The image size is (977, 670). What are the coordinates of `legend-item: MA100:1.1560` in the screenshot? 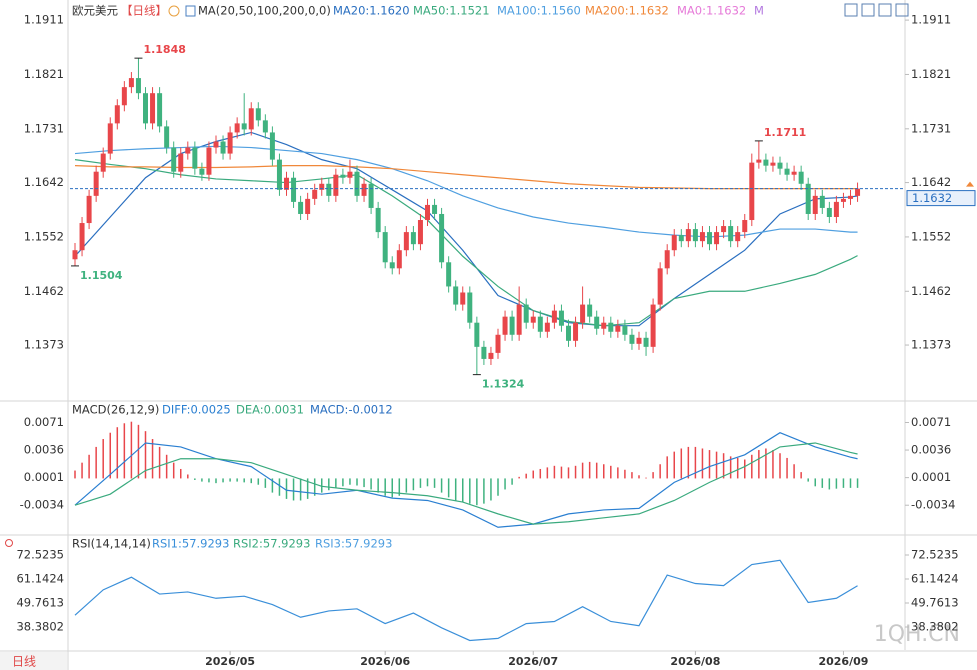 It's located at (539, 11).